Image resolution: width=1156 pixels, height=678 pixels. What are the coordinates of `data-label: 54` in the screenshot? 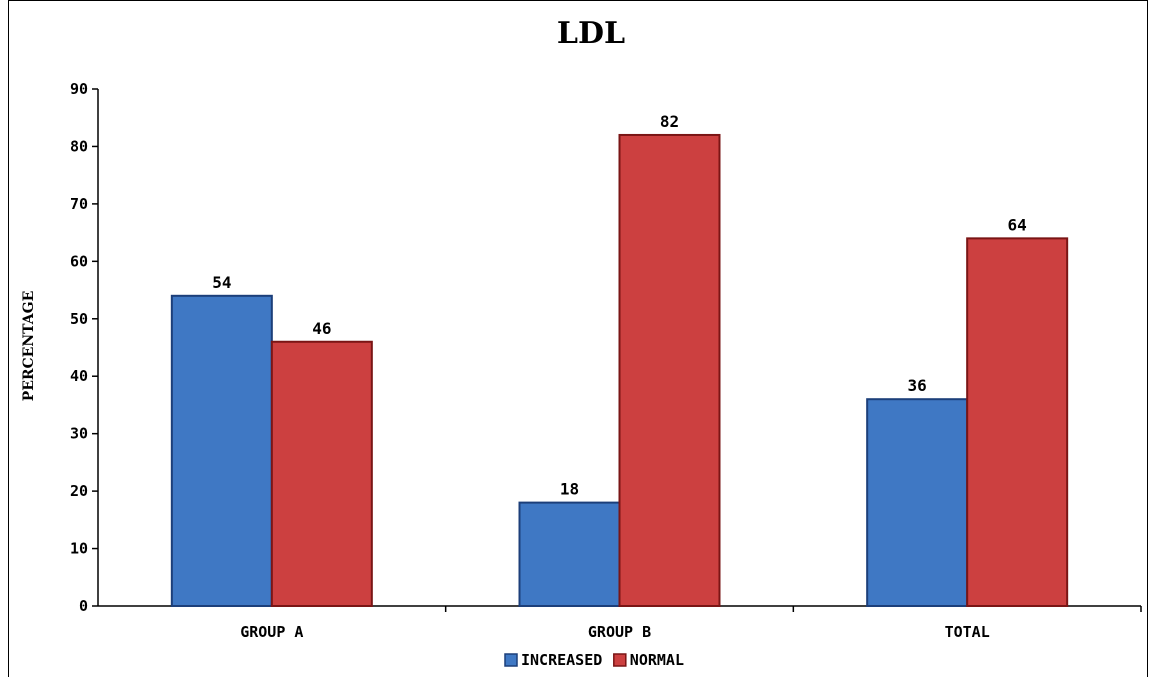 It's located at (221, 282).